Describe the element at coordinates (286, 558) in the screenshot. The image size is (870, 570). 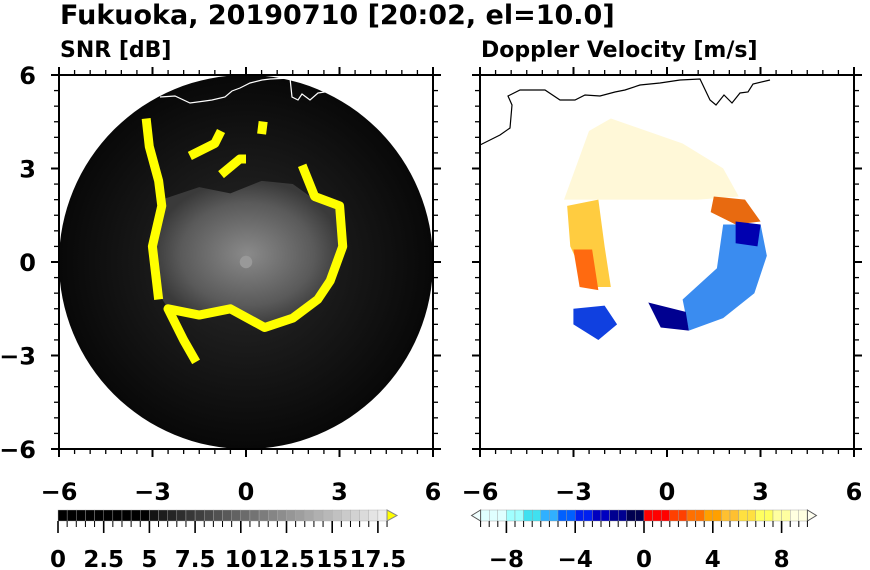
I see `snr-colorbar-label: 12.5` at that location.